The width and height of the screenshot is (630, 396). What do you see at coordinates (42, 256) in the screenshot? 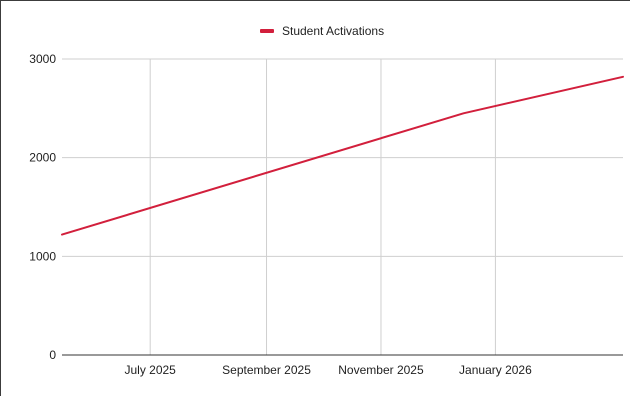
I see `y-tick-label: 1000` at bounding box center [42, 256].